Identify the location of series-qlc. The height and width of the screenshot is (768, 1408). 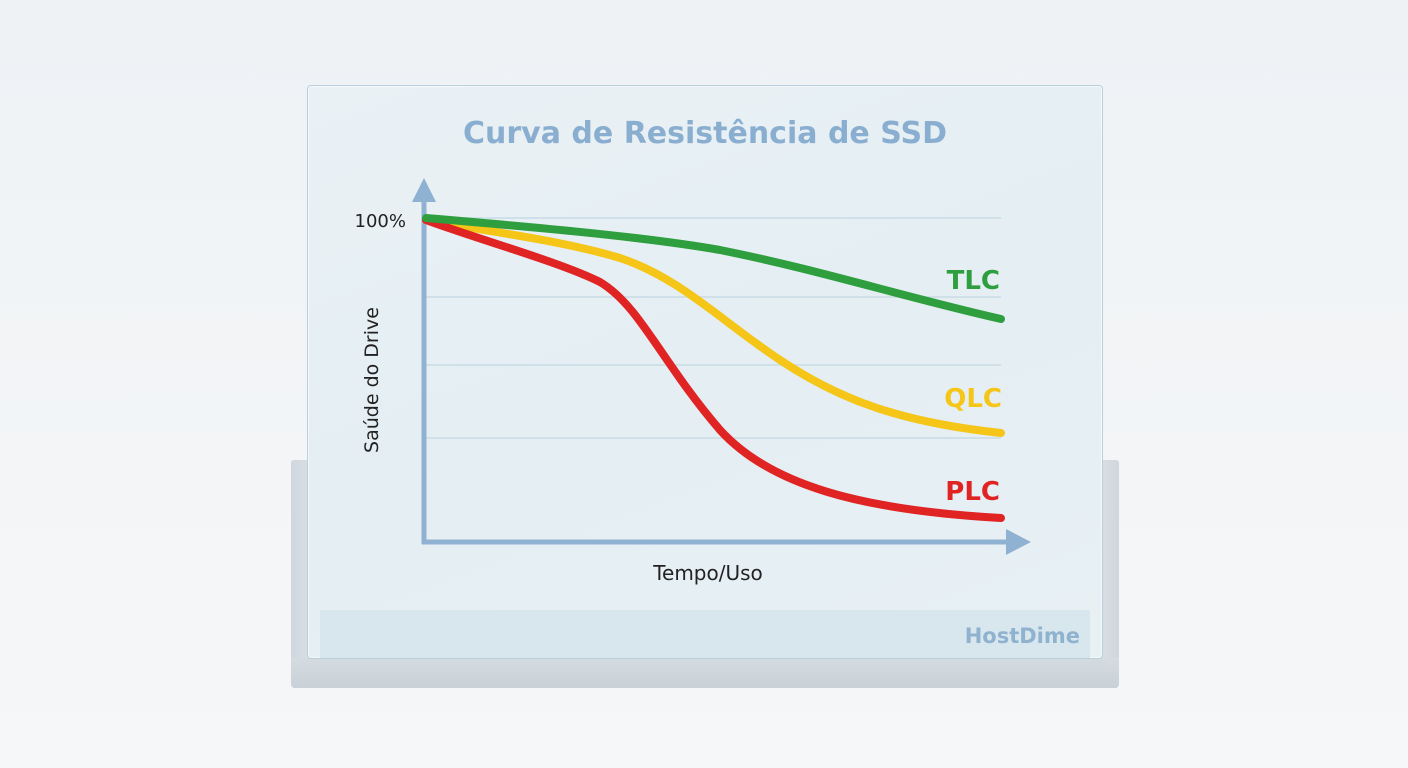
(713, 326).